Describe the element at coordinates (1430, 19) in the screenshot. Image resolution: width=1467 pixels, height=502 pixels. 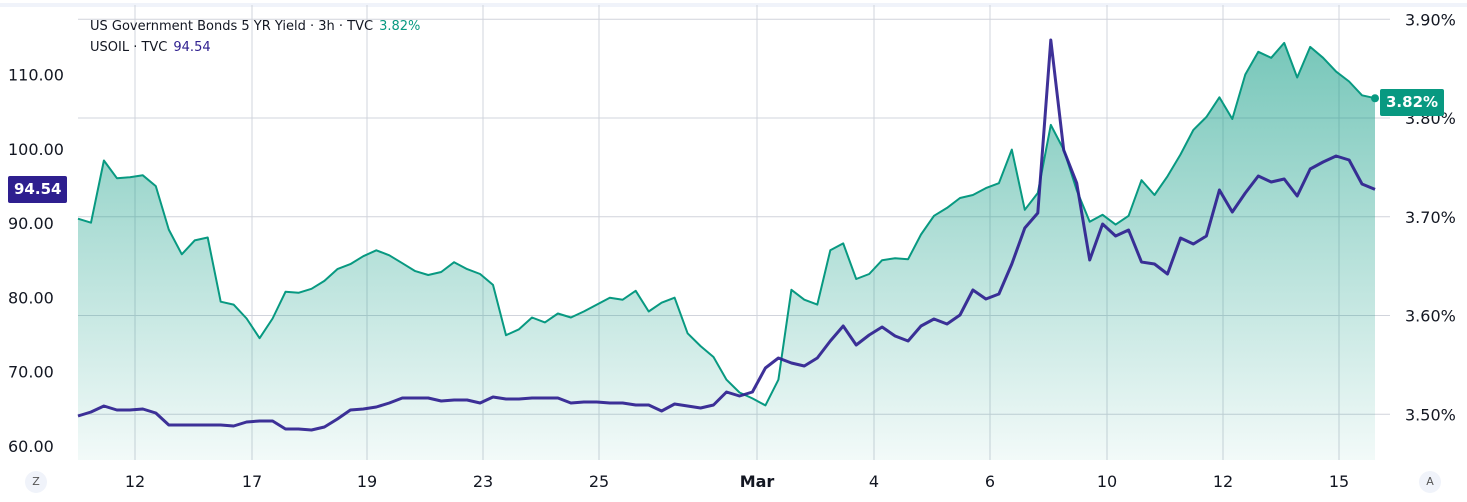
I see `right-tick-label: 3.90%` at that location.